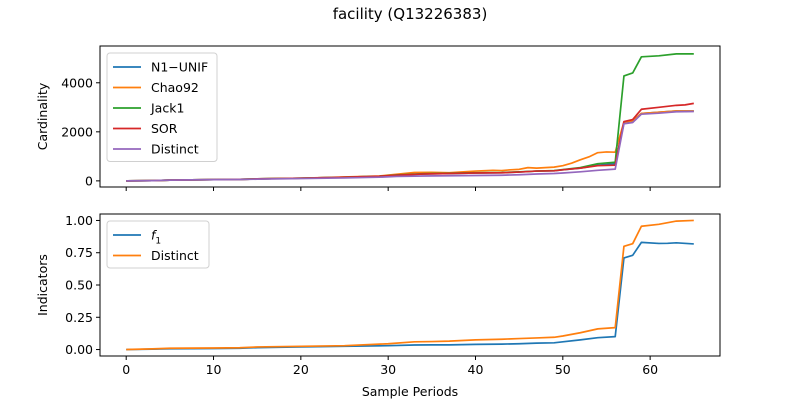 The width and height of the screenshot is (800, 400). Describe the element at coordinates (42, 285) in the screenshot. I see `indicators-y-axis-label: Indicators` at that location.